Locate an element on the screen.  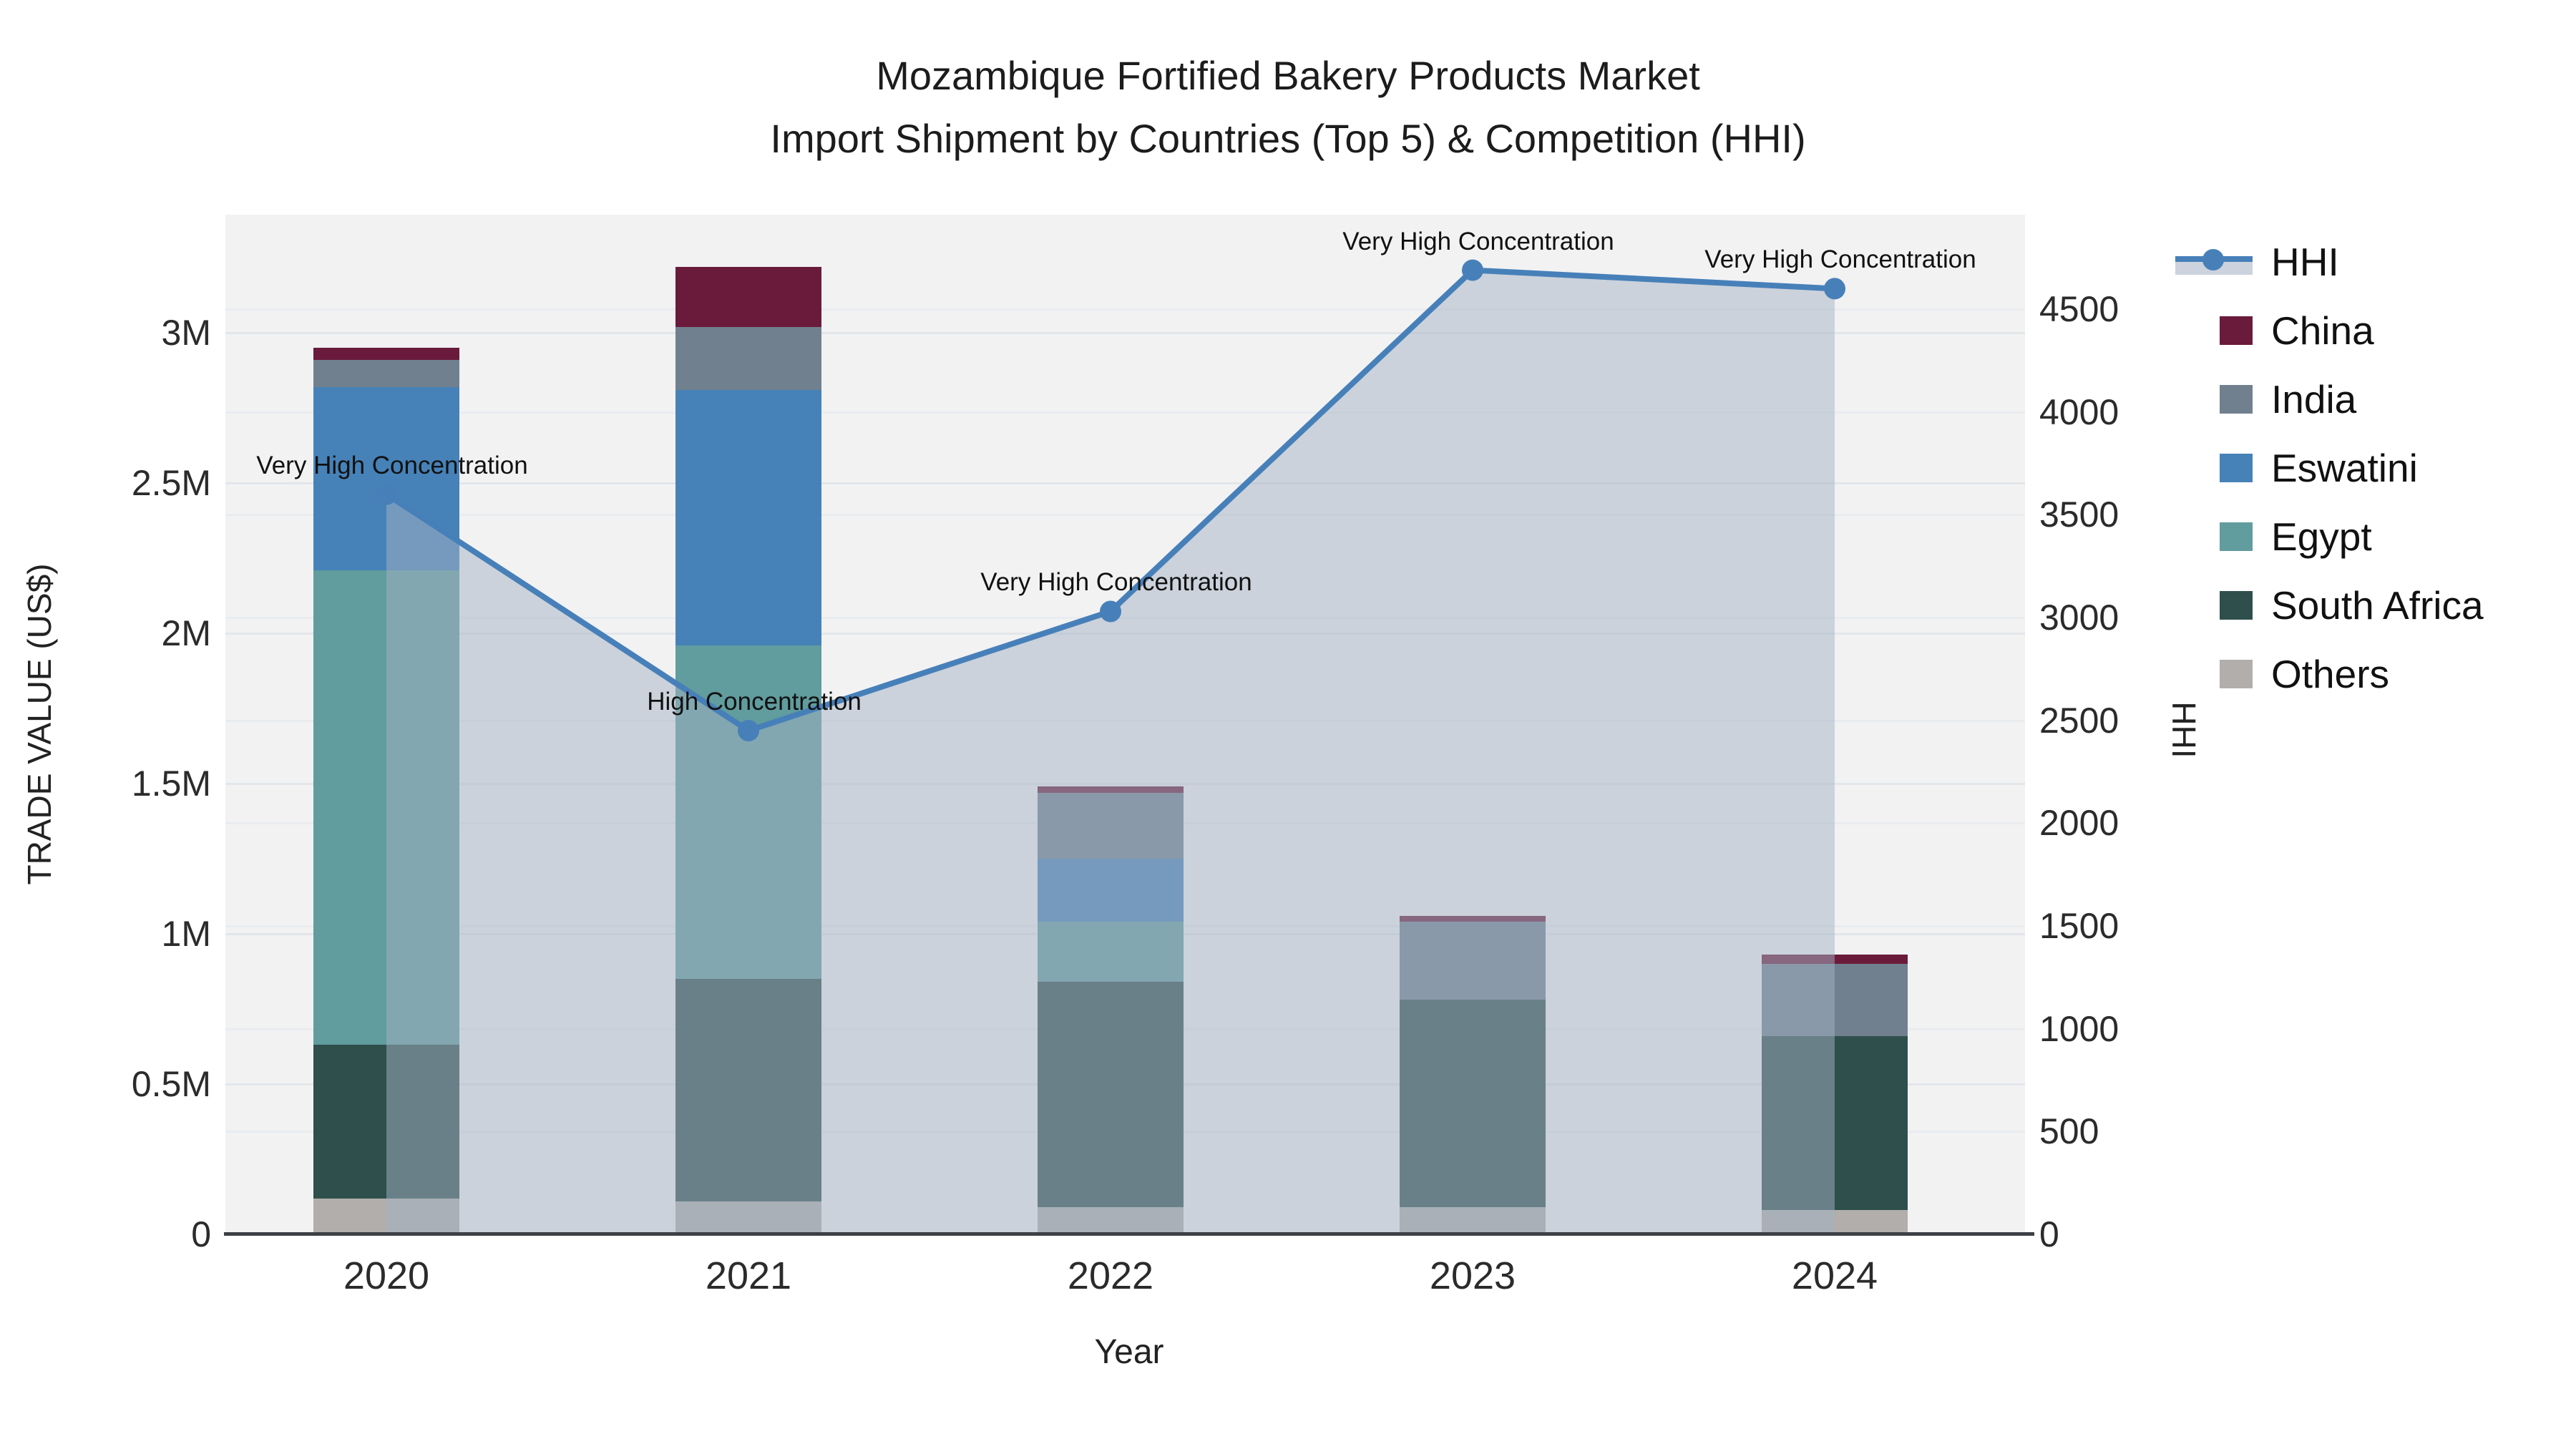
legend-label-egypt: Egypt is located at coordinates (2321, 536).